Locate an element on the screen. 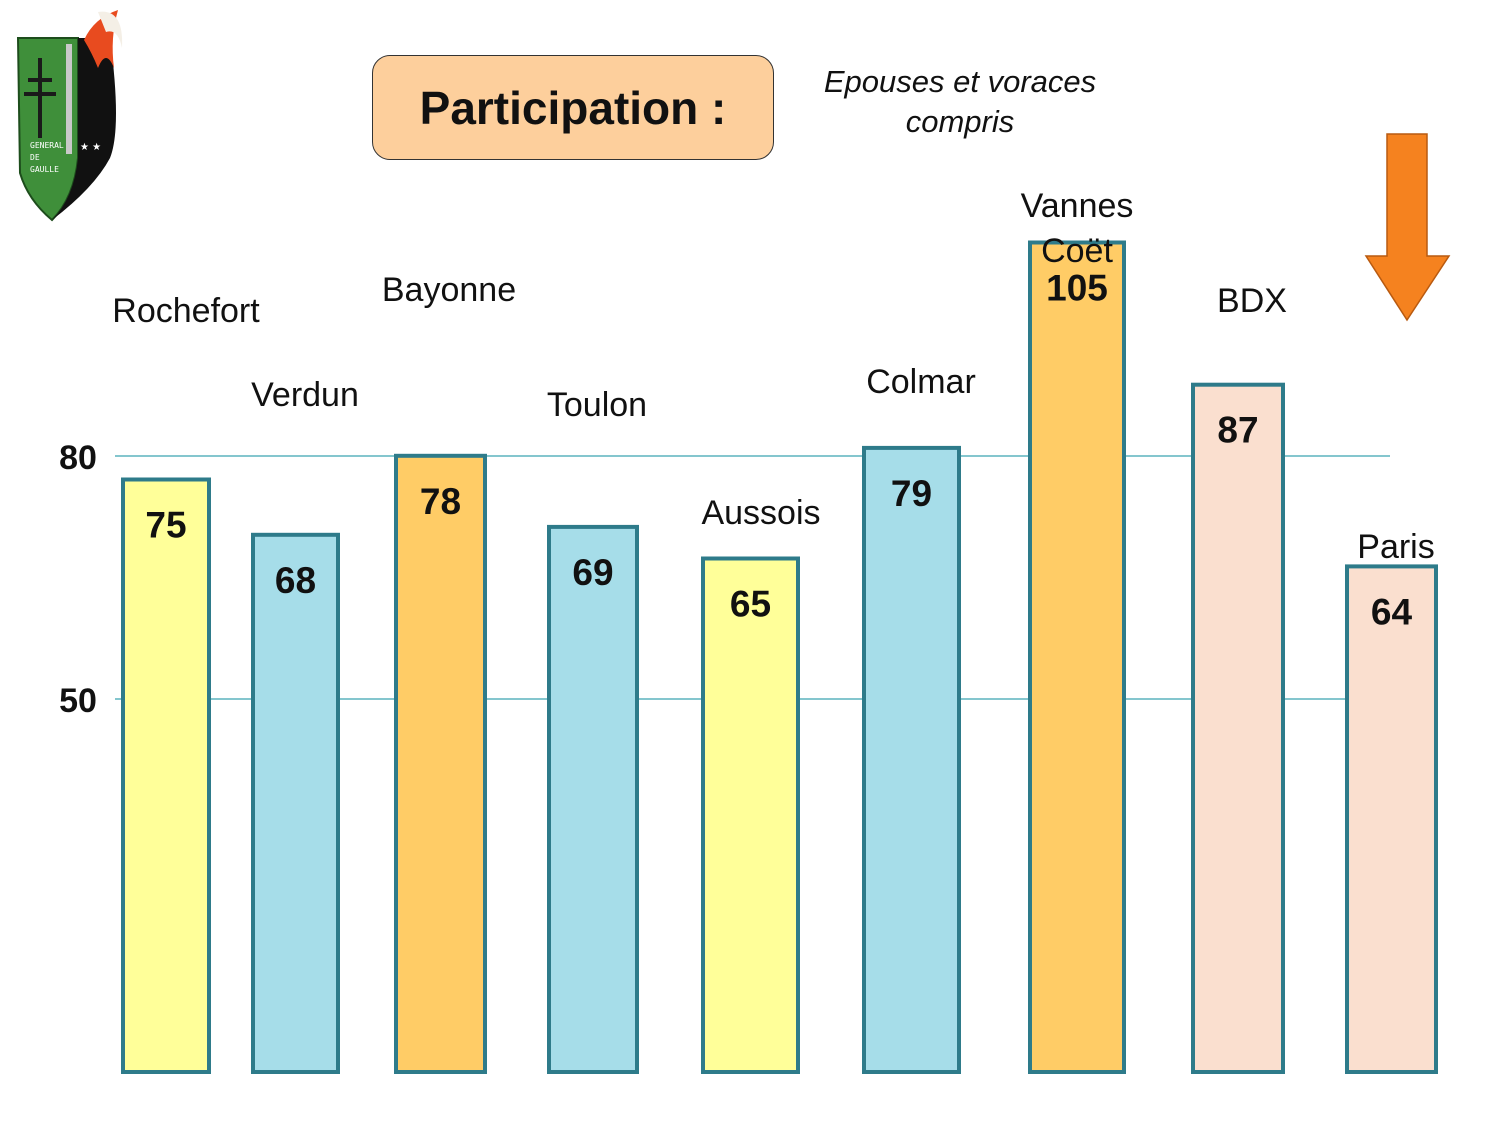 This screenshot has width=1500, height=1125. category-label-3: Toulon is located at coordinates (597, 405).